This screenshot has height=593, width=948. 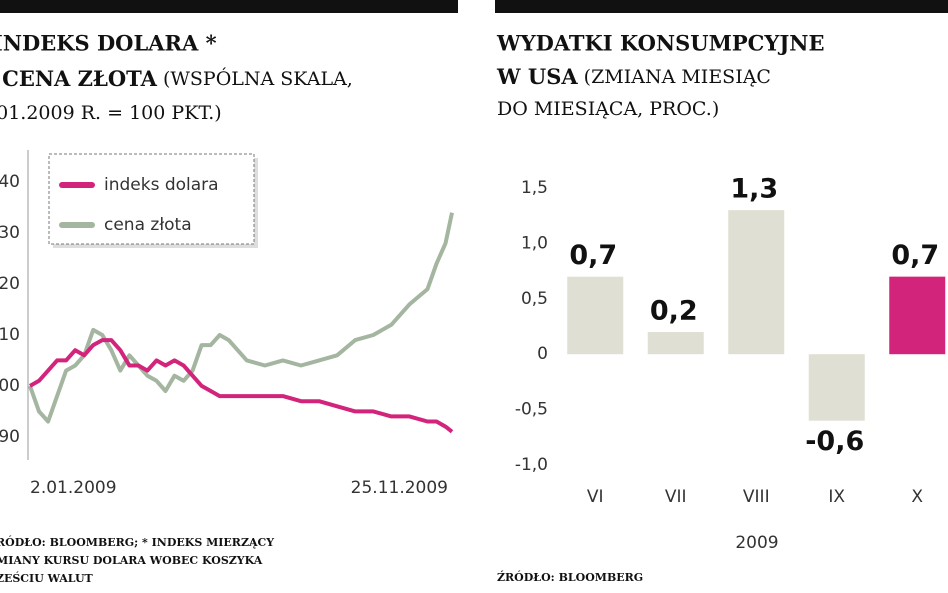 I want to click on title: W USA (ZMIANA MIESIĄC, so click(x=633, y=76).